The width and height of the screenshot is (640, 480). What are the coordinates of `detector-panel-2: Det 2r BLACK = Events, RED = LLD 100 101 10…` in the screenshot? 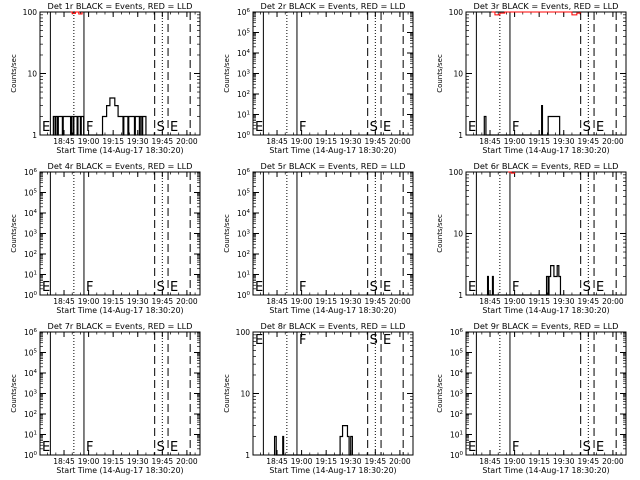 It's located at (318, 78).